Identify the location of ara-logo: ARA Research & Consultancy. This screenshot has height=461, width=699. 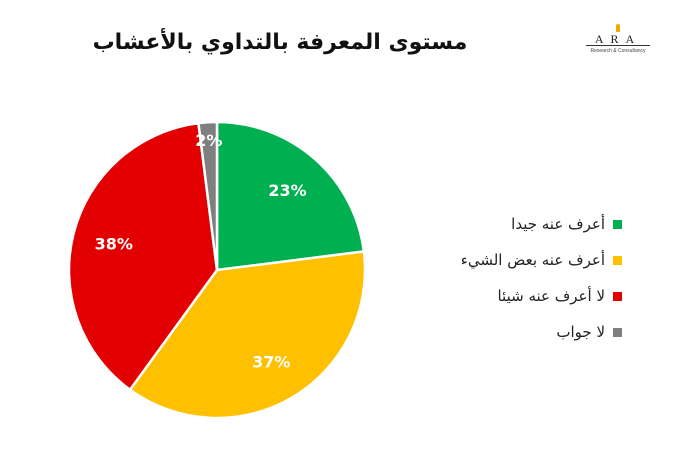
(618, 42).